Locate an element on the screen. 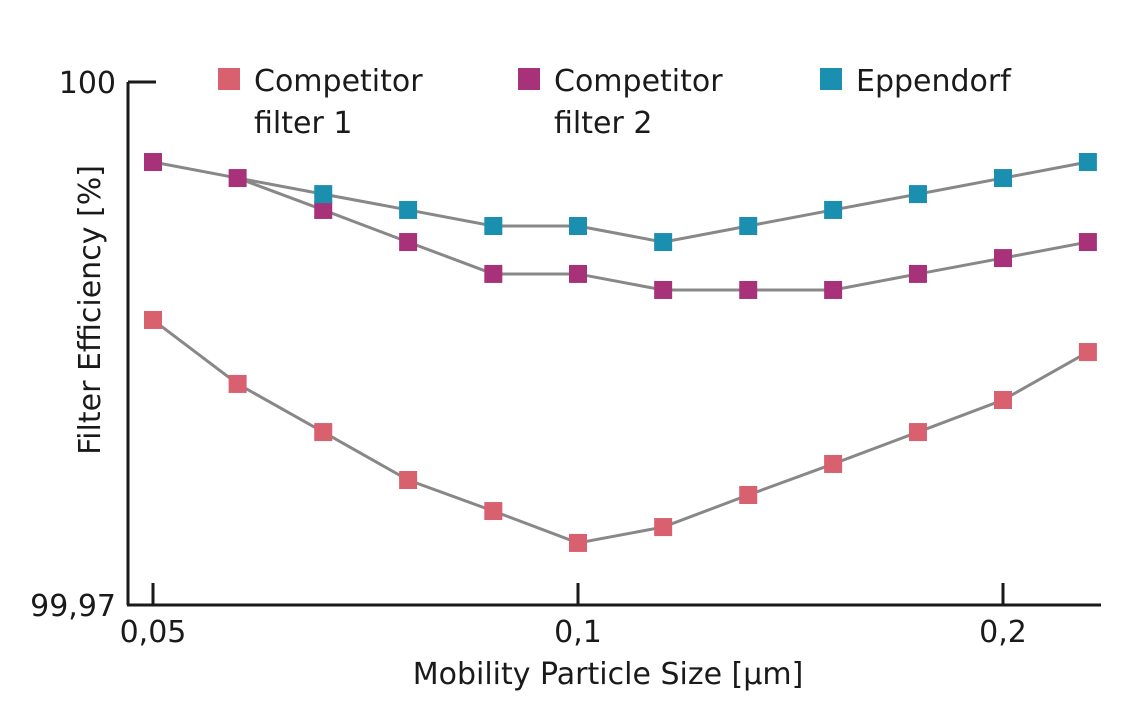  legend-label: filter 1 is located at coordinates (303, 123).